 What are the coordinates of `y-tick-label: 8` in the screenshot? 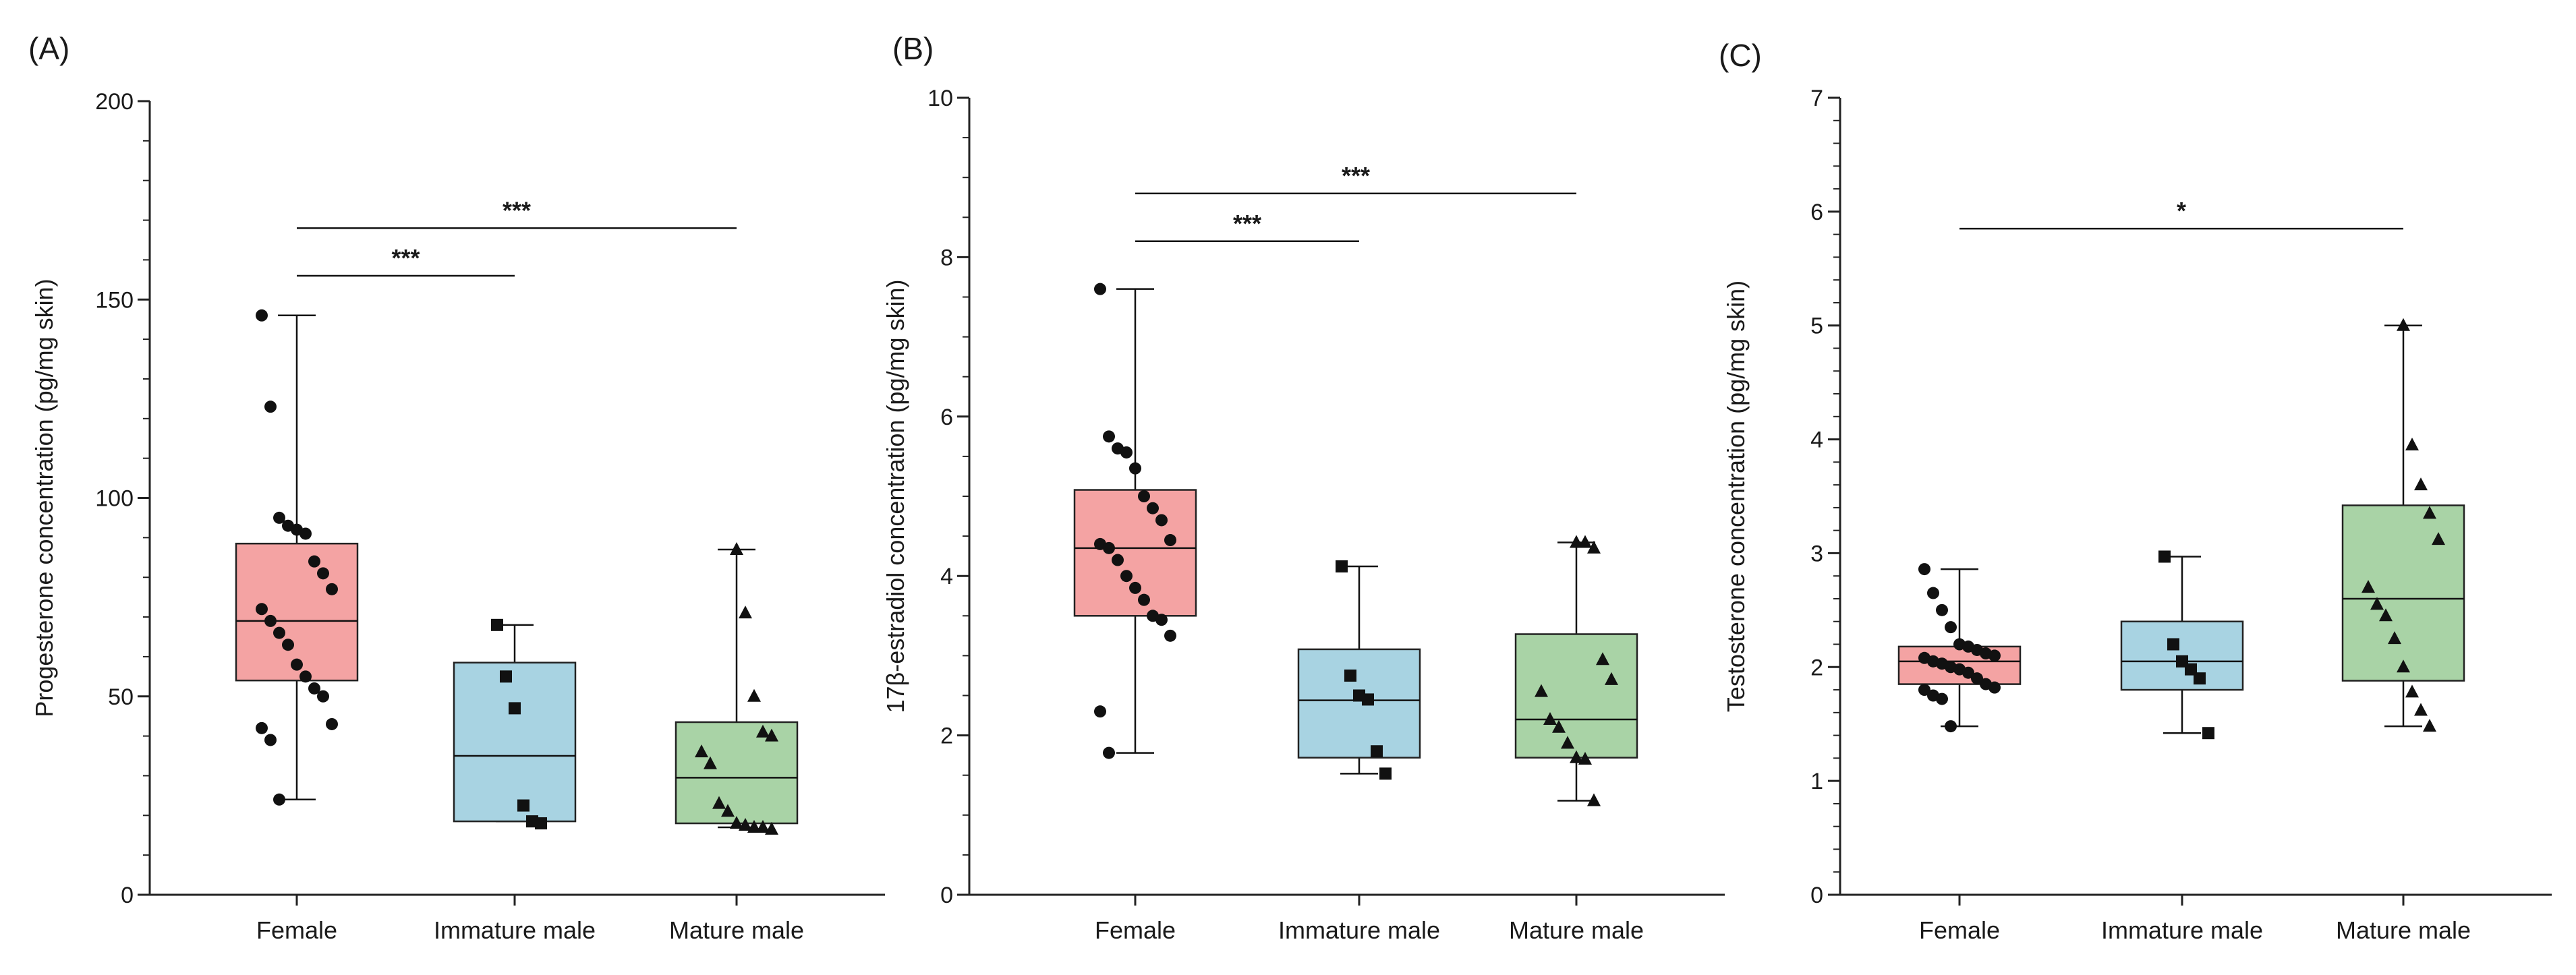 It's located at (946, 258).